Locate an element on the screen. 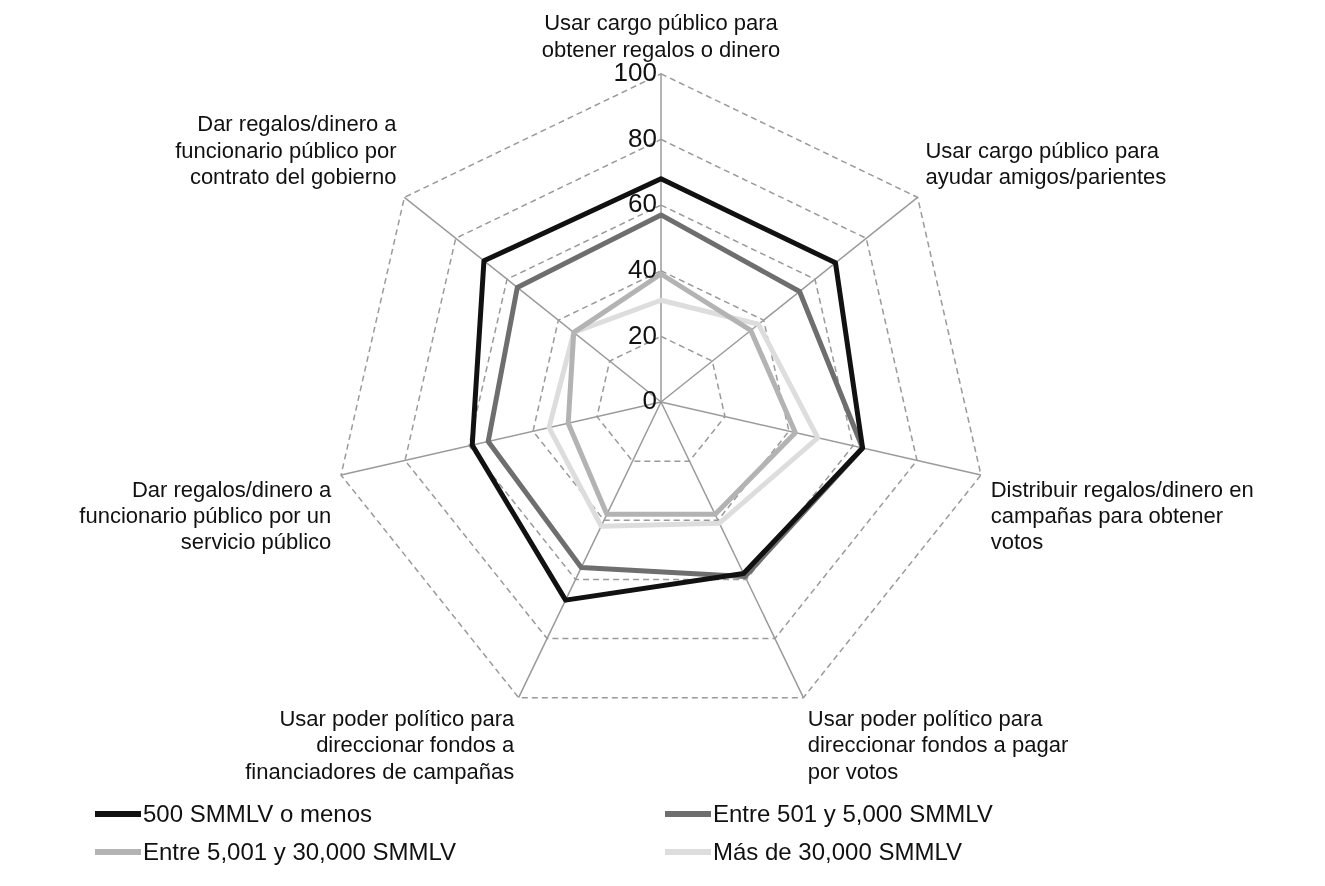  spoke-label: Usar cargo público para ayudar amigos/parientes is located at coordinates (1046, 163).